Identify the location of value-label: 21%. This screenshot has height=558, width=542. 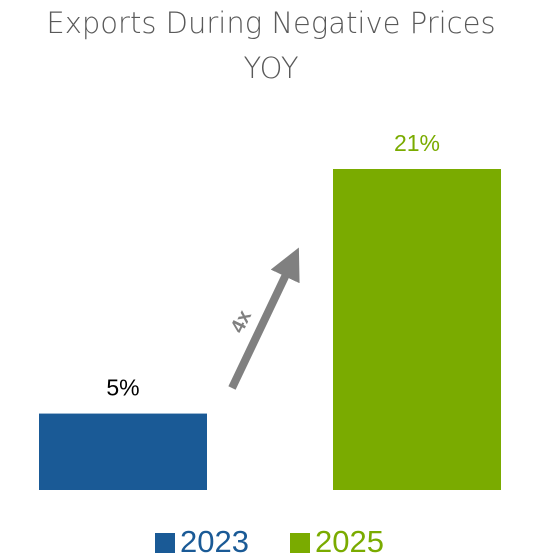
(417, 143).